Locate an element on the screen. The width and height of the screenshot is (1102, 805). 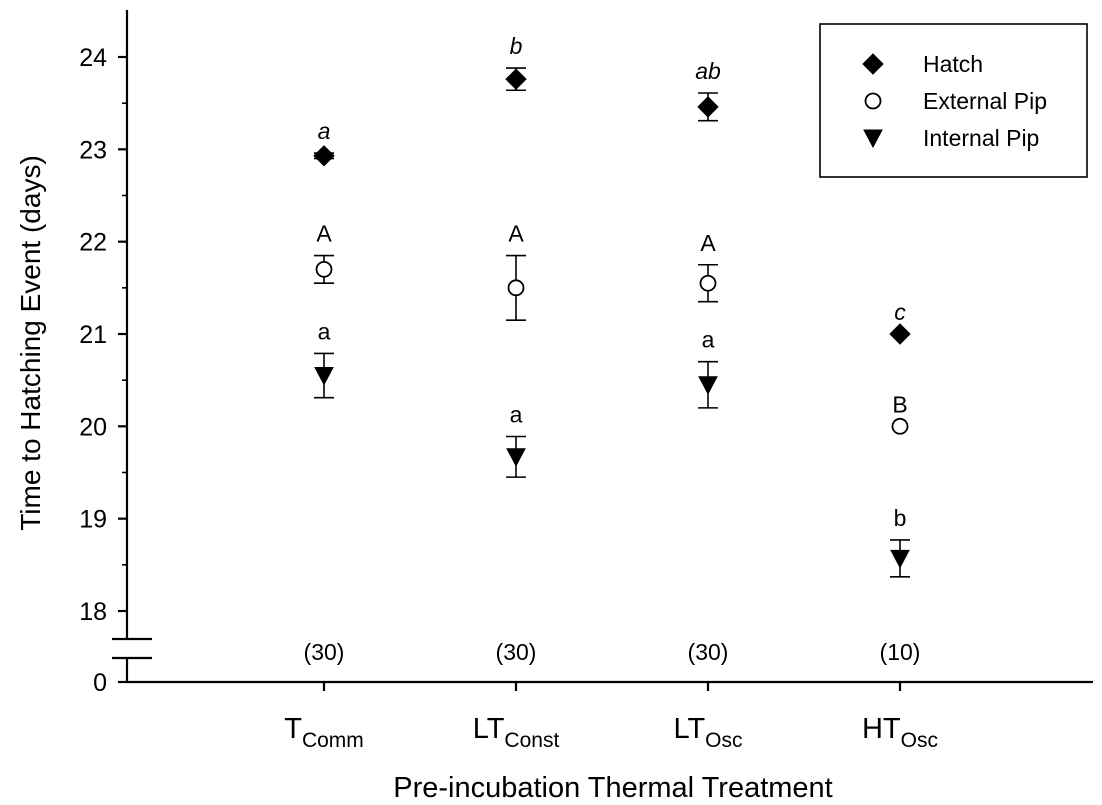
sample-size-label: (10) is located at coordinates (900, 652).